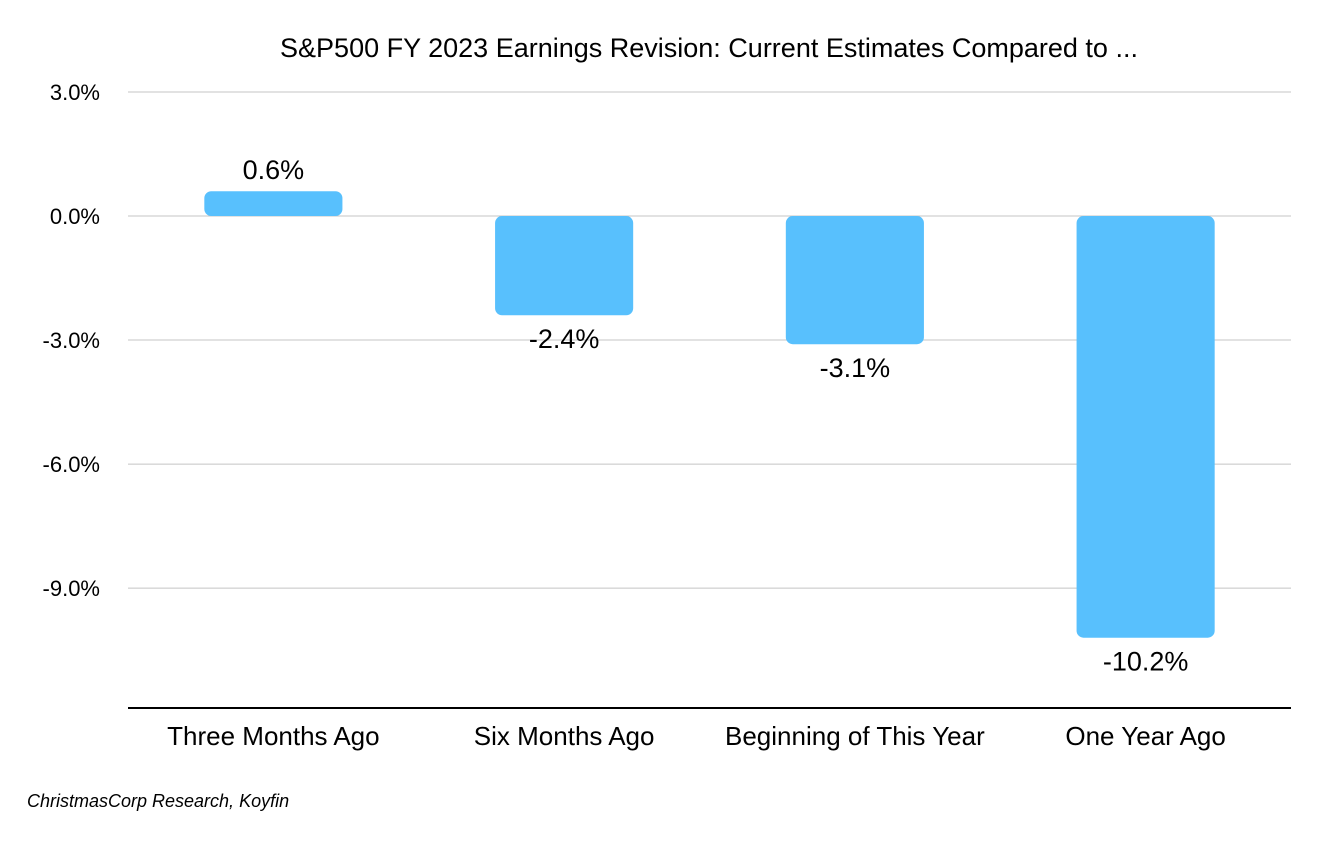 Image resolution: width=1336 pixels, height=846 pixels. Describe the element at coordinates (564, 736) in the screenshot. I see `x-tick-label: Six Months Ago` at that location.